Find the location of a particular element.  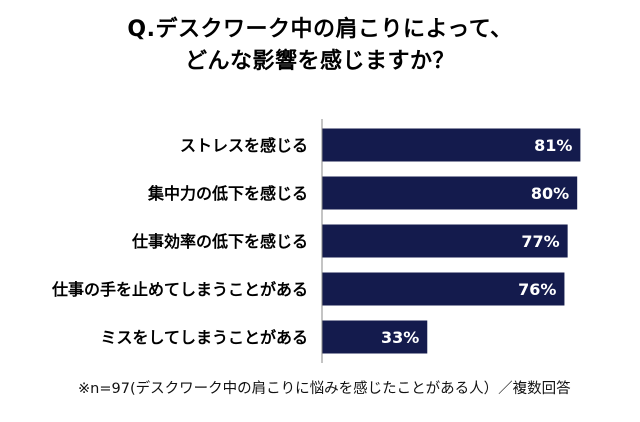

value-label-3: 77% is located at coordinates (540, 241).